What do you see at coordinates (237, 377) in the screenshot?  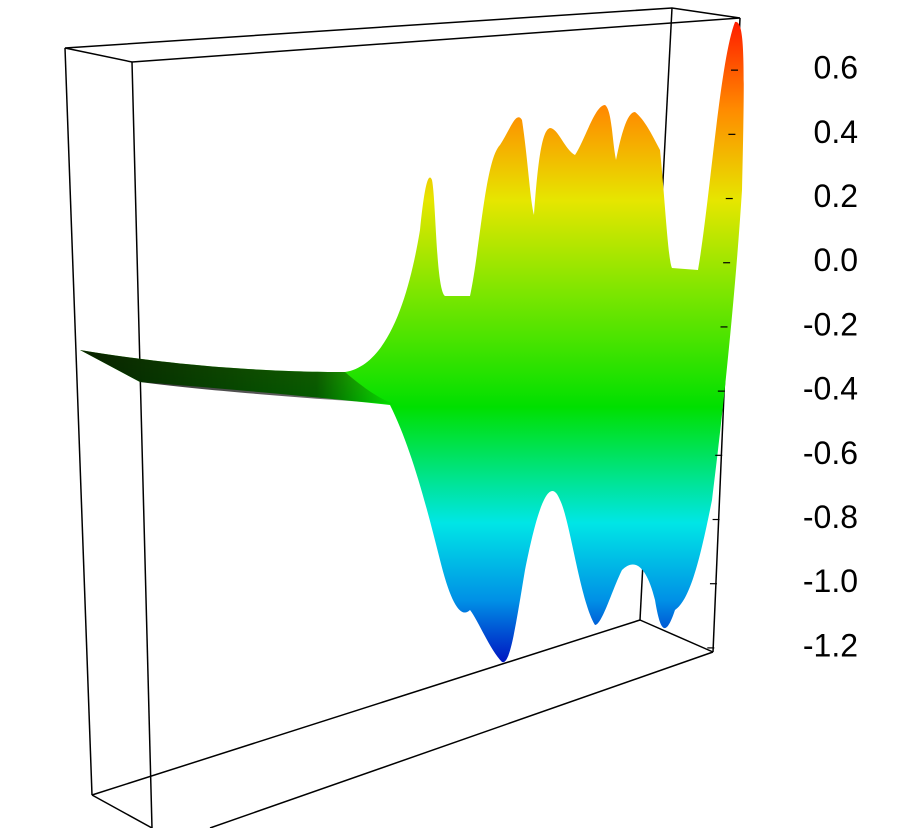 I see `surface-shadow` at bounding box center [237, 377].